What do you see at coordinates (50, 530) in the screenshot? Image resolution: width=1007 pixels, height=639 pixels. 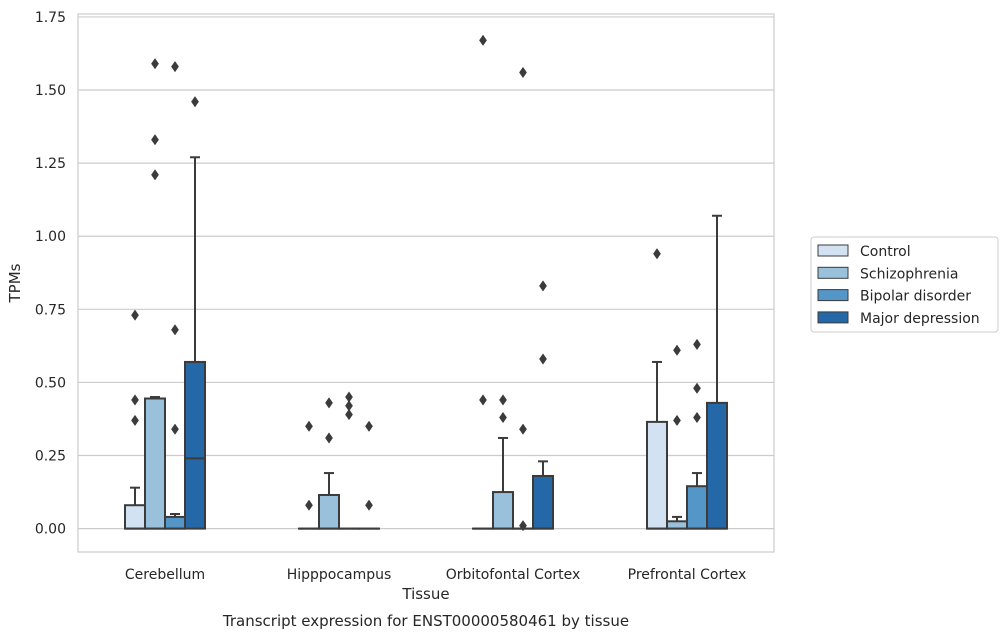 I see `y-tick-label: 0.00` at bounding box center [50, 530].